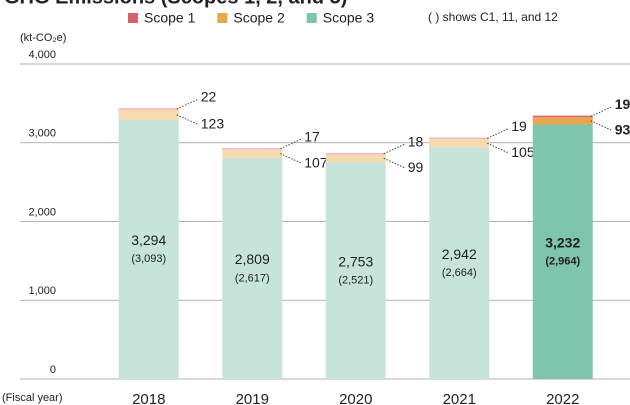 This screenshot has height=405, width=630. What do you see at coordinates (355, 281) in the screenshot?
I see `sub-data-label: (2,521)` at bounding box center [355, 281].